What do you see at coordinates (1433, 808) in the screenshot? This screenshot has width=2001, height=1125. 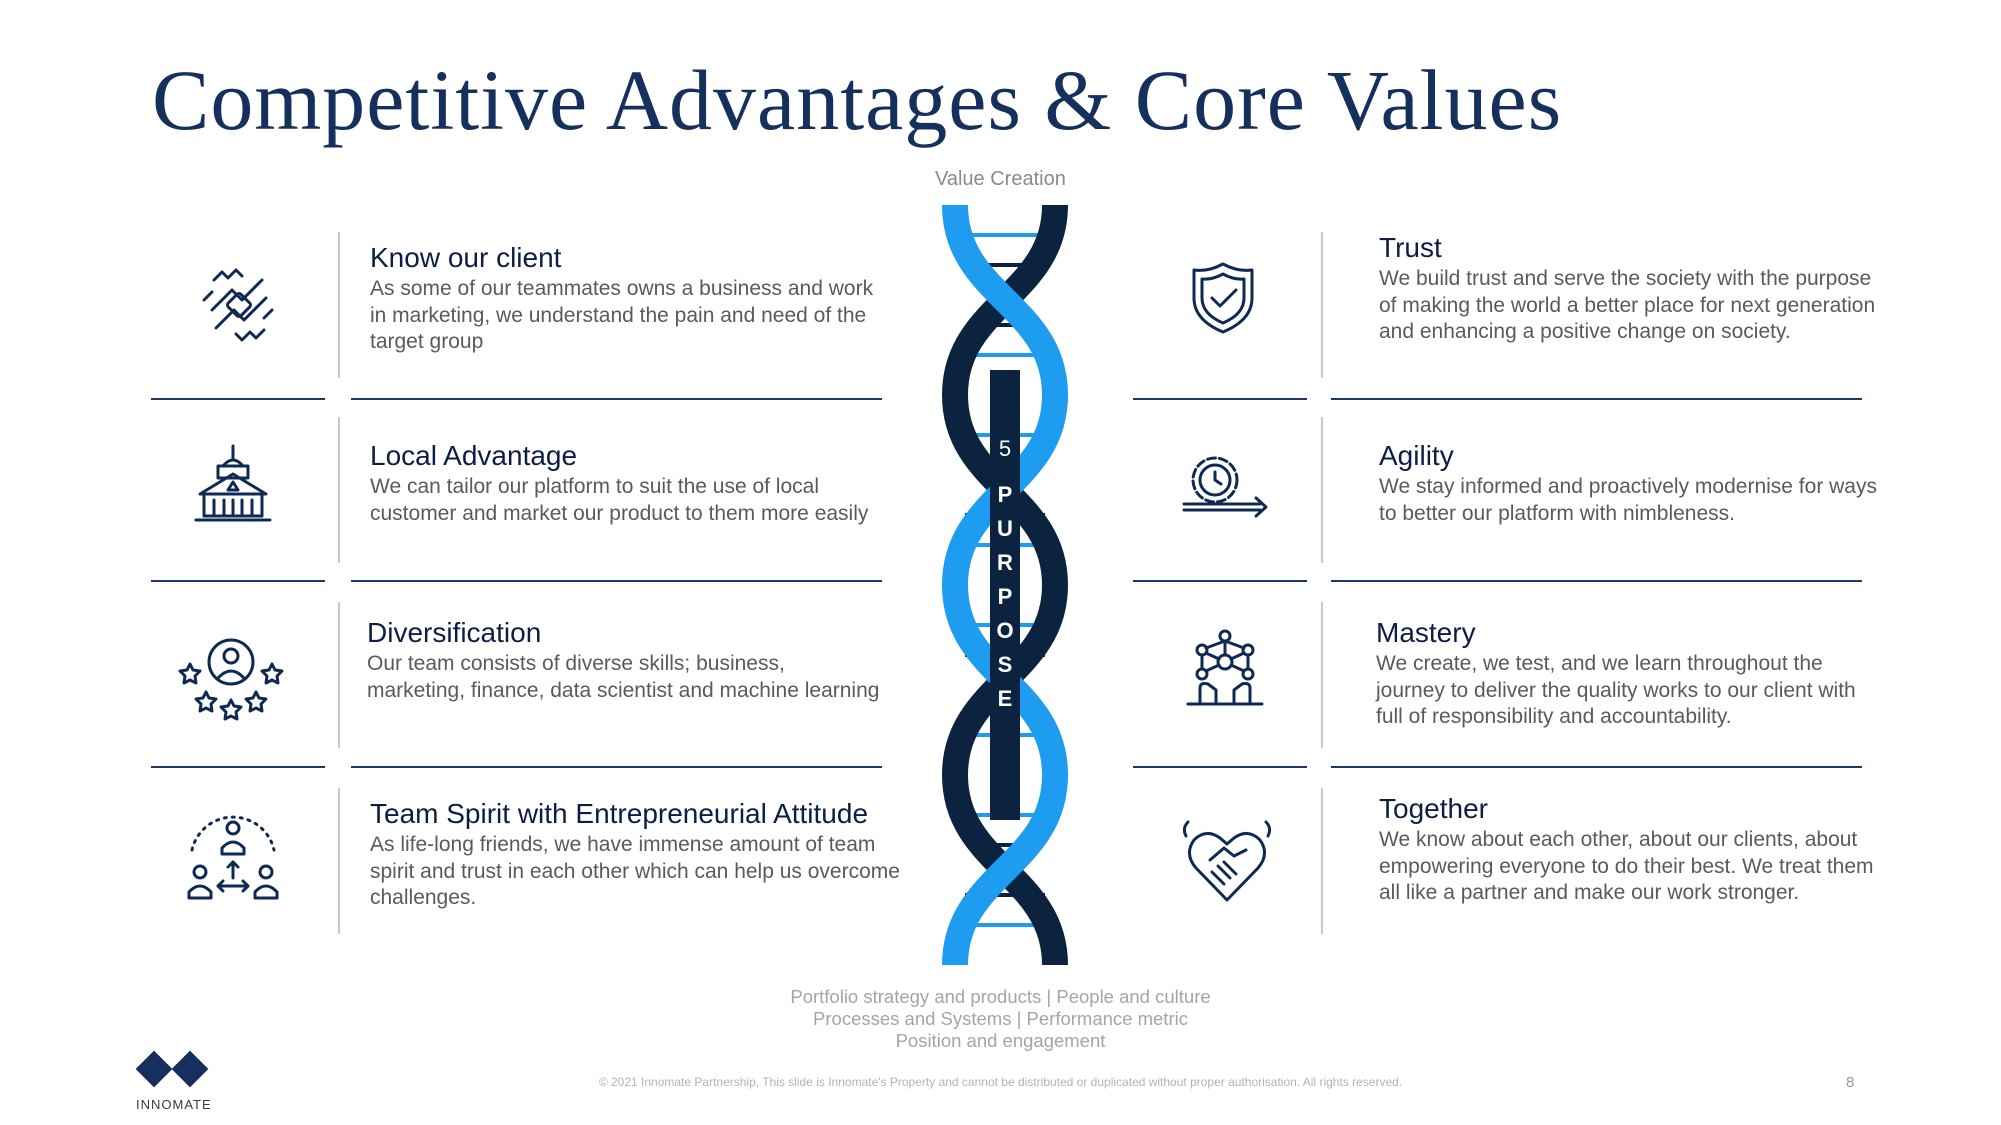 I see `item-title-together: Together` at bounding box center [1433, 808].